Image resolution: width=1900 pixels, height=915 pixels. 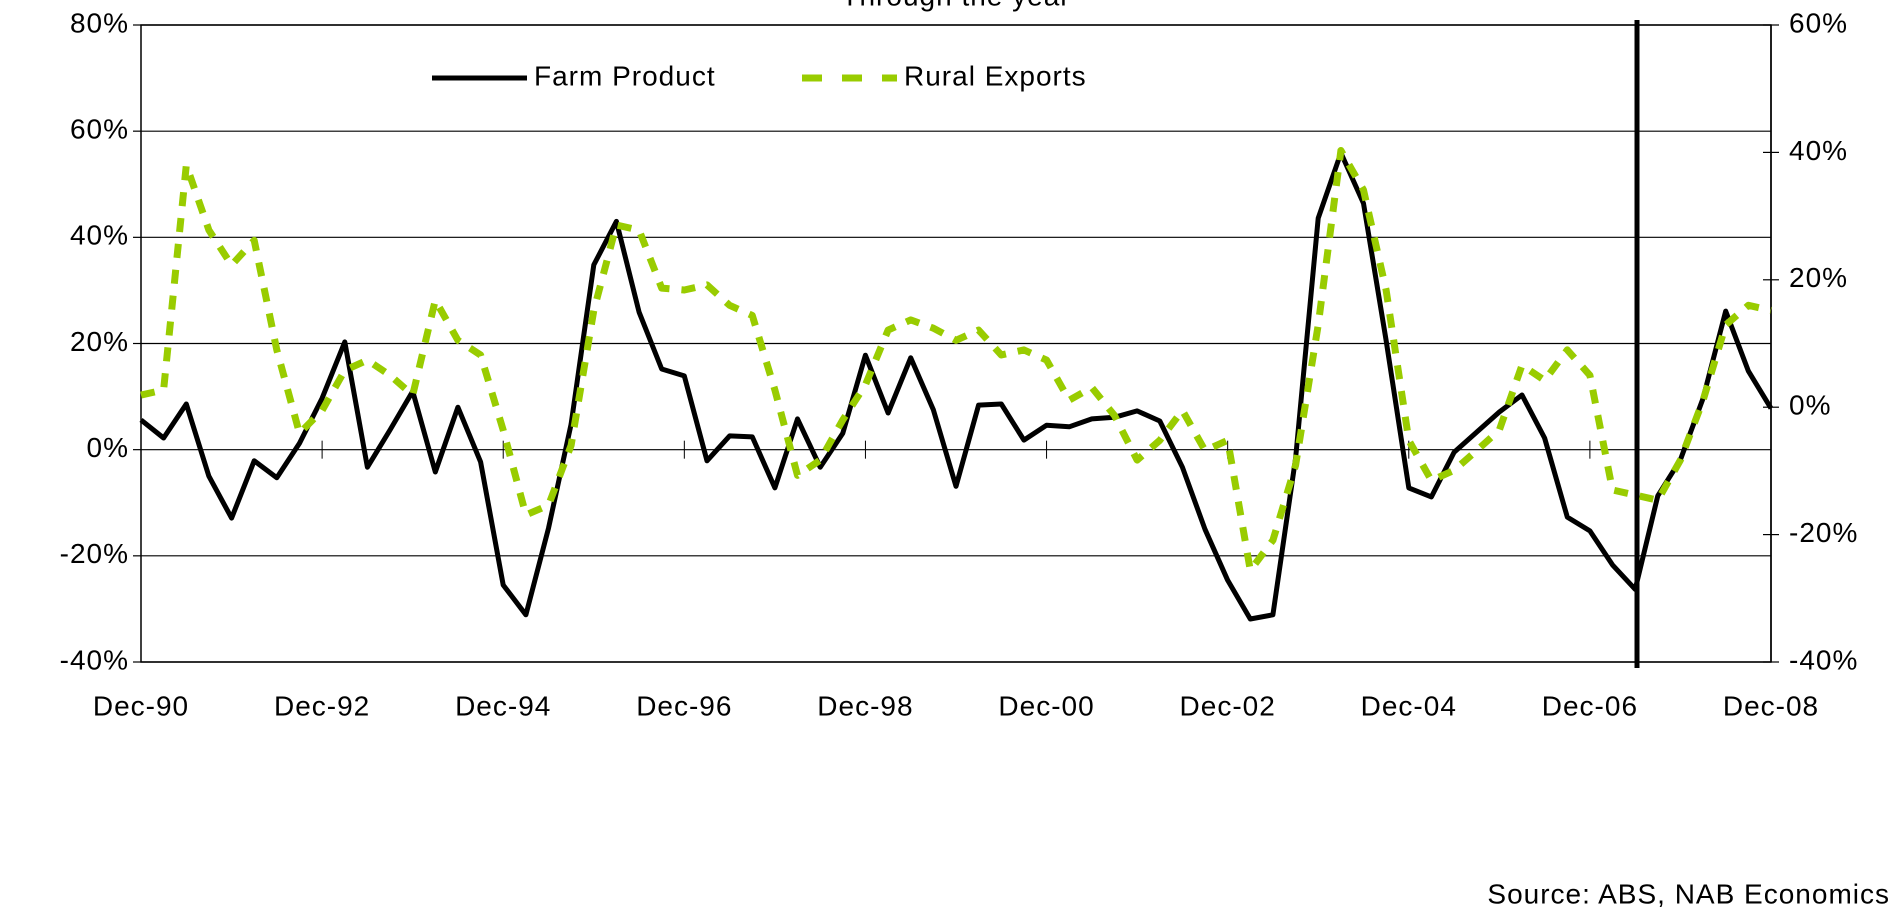 What do you see at coordinates (94, 659) in the screenshot?
I see `y-tick-label: -40%` at bounding box center [94, 659].